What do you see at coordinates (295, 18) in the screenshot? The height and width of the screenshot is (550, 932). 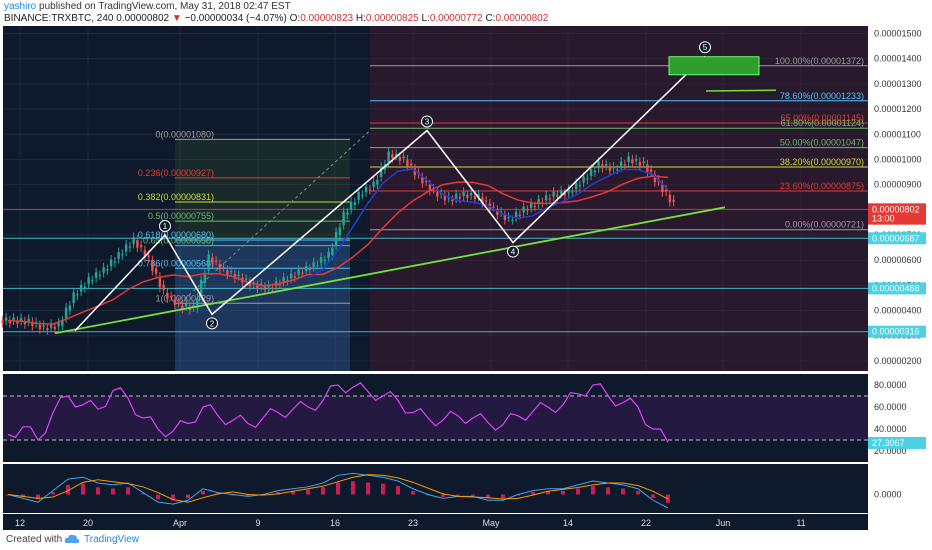 I see `open-label: O:` at bounding box center [295, 18].